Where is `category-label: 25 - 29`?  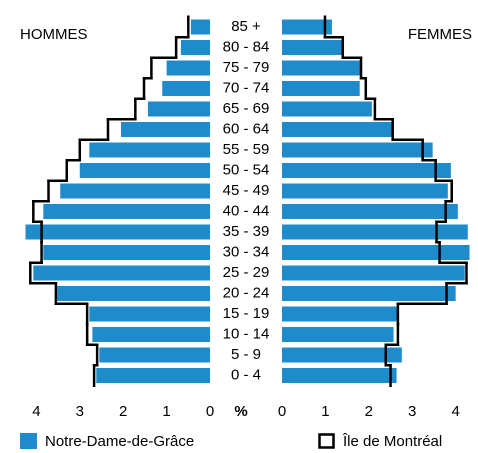 category-label: 25 - 29 is located at coordinates (246, 272).